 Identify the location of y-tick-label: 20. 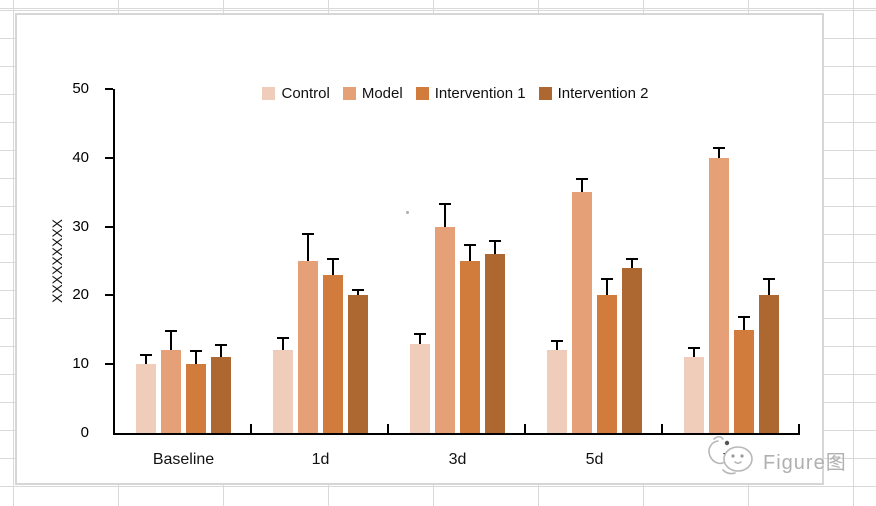
(80, 295).